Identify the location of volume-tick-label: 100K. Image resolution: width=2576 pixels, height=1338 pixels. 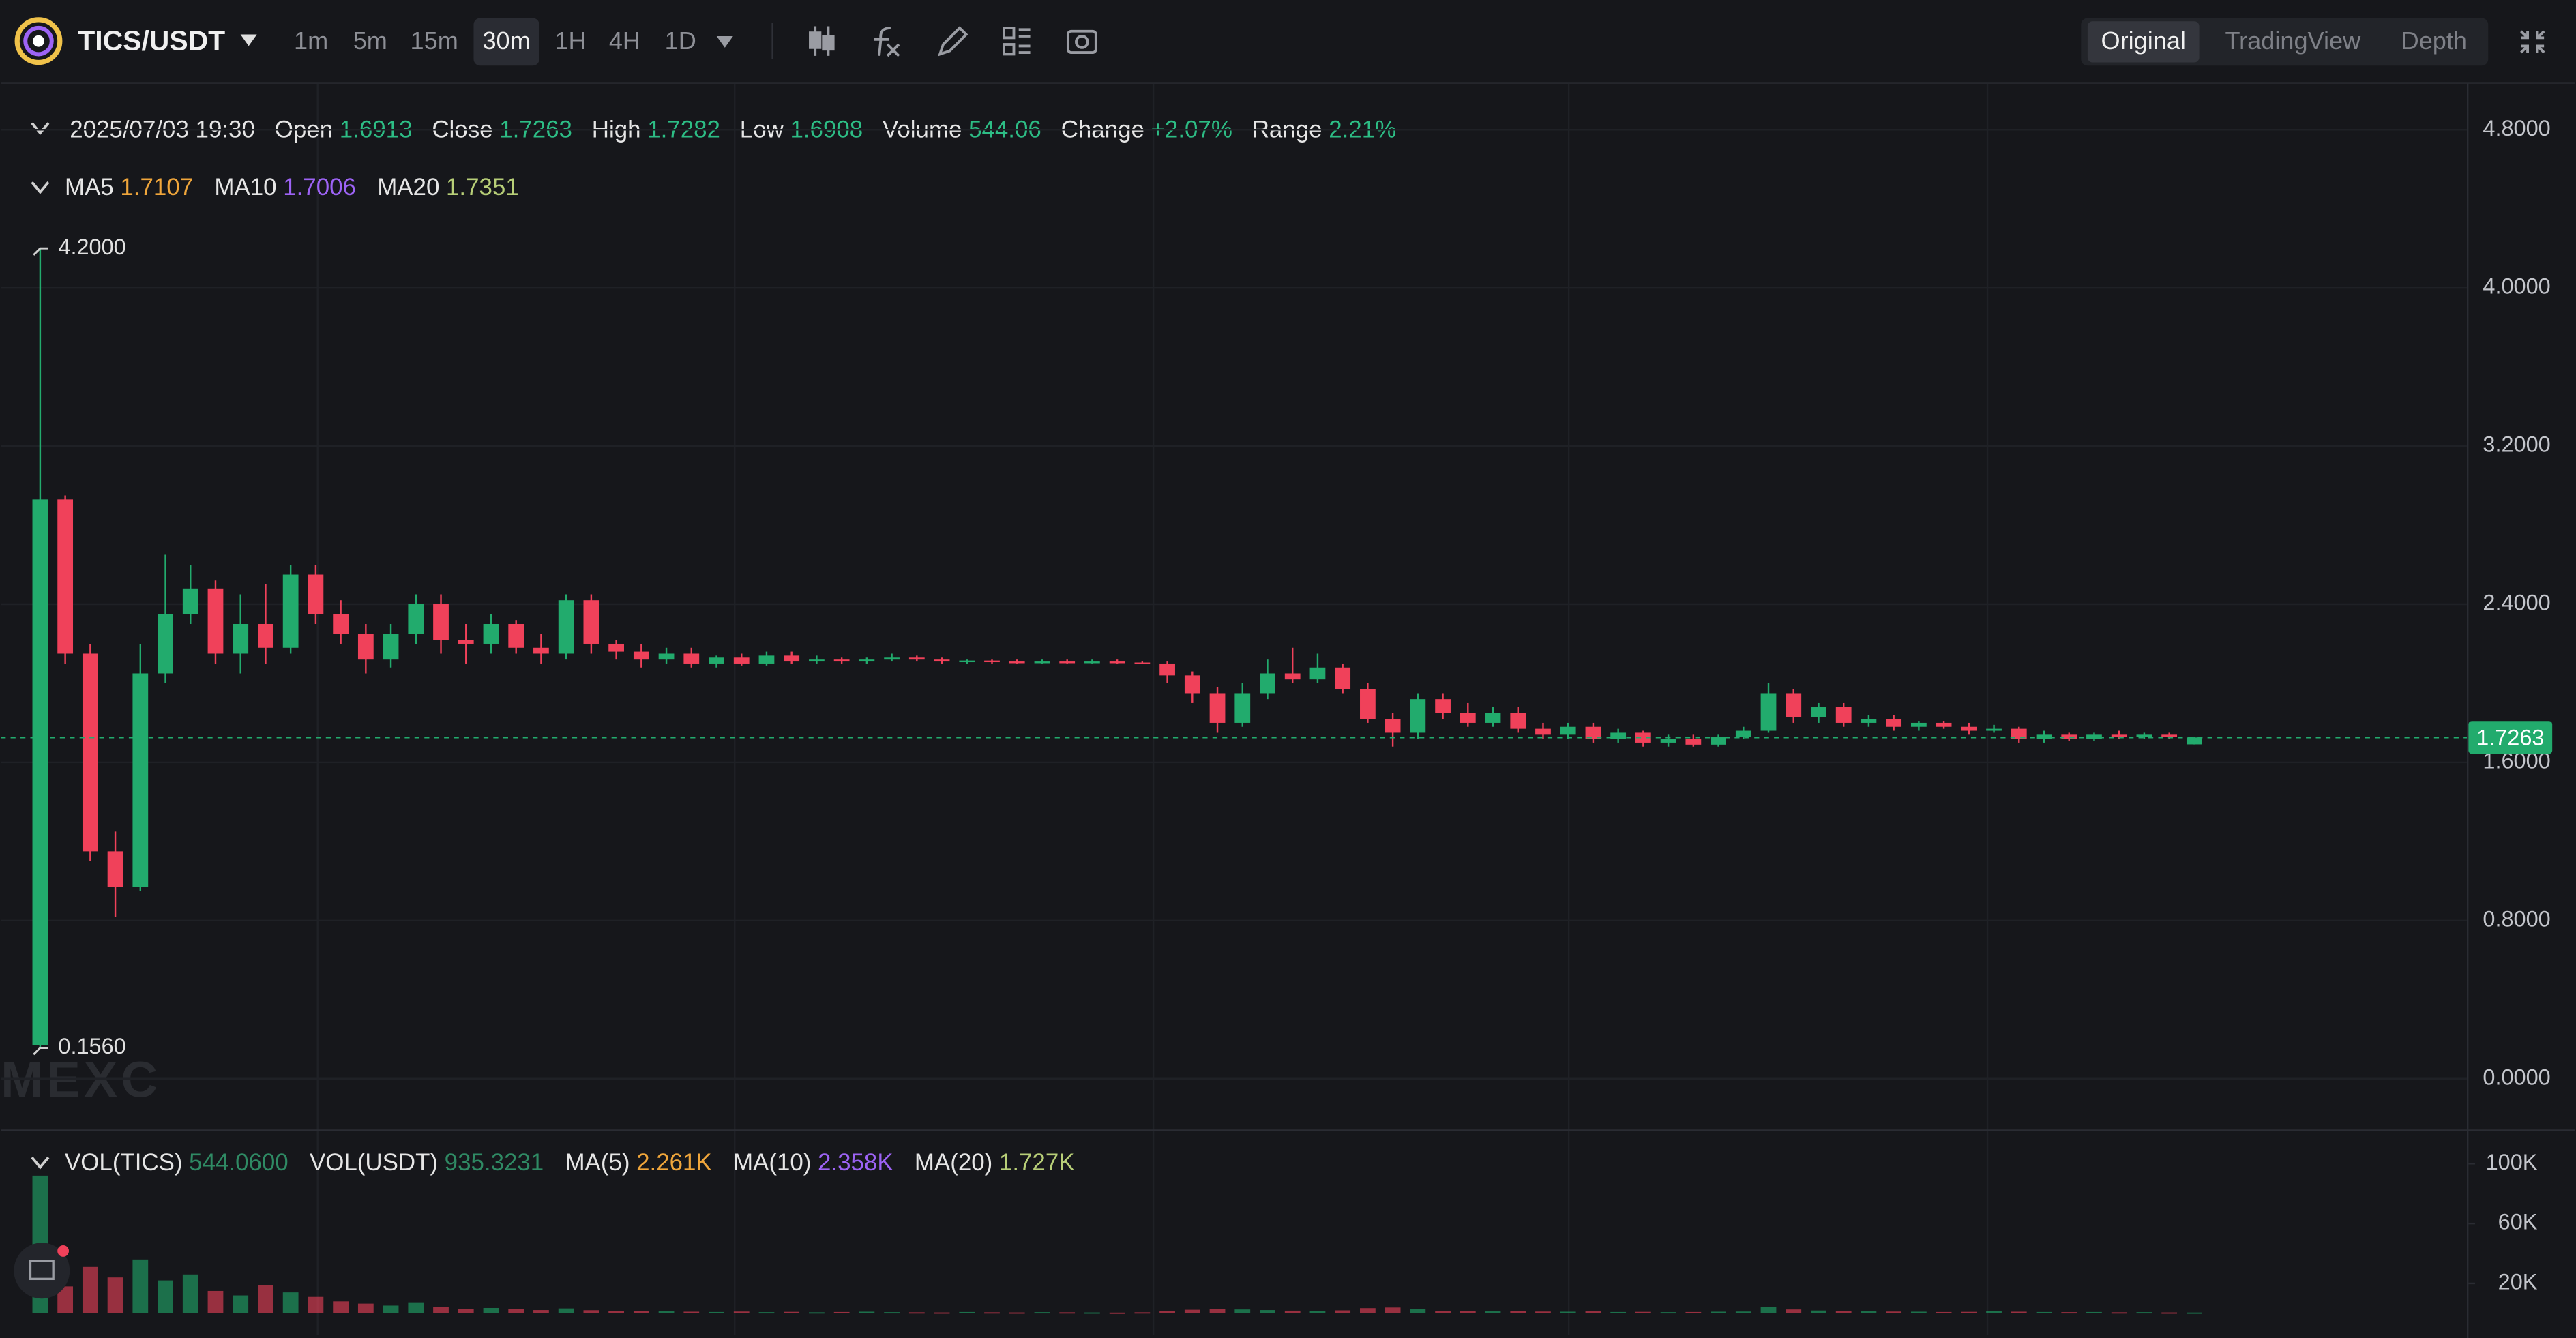
(2512, 1162).